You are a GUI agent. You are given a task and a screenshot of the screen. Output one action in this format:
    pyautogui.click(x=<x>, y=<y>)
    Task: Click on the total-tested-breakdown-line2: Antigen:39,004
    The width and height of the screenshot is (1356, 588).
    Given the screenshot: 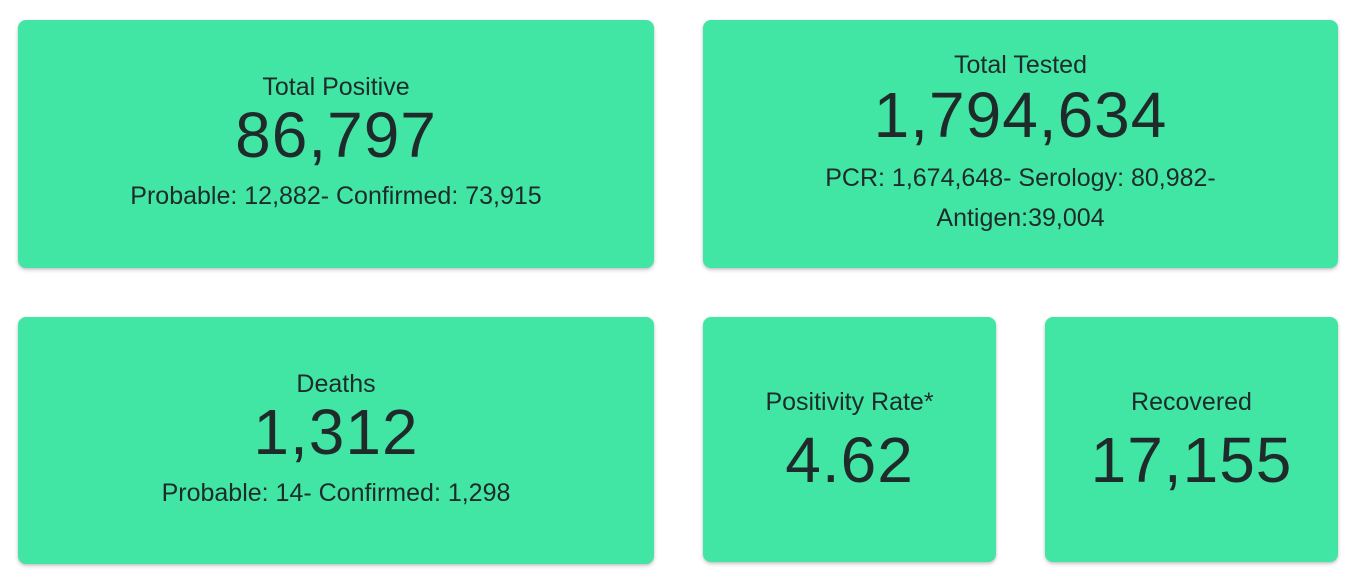 What is the action you would take?
    pyautogui.click(x=1020, y=218)
    